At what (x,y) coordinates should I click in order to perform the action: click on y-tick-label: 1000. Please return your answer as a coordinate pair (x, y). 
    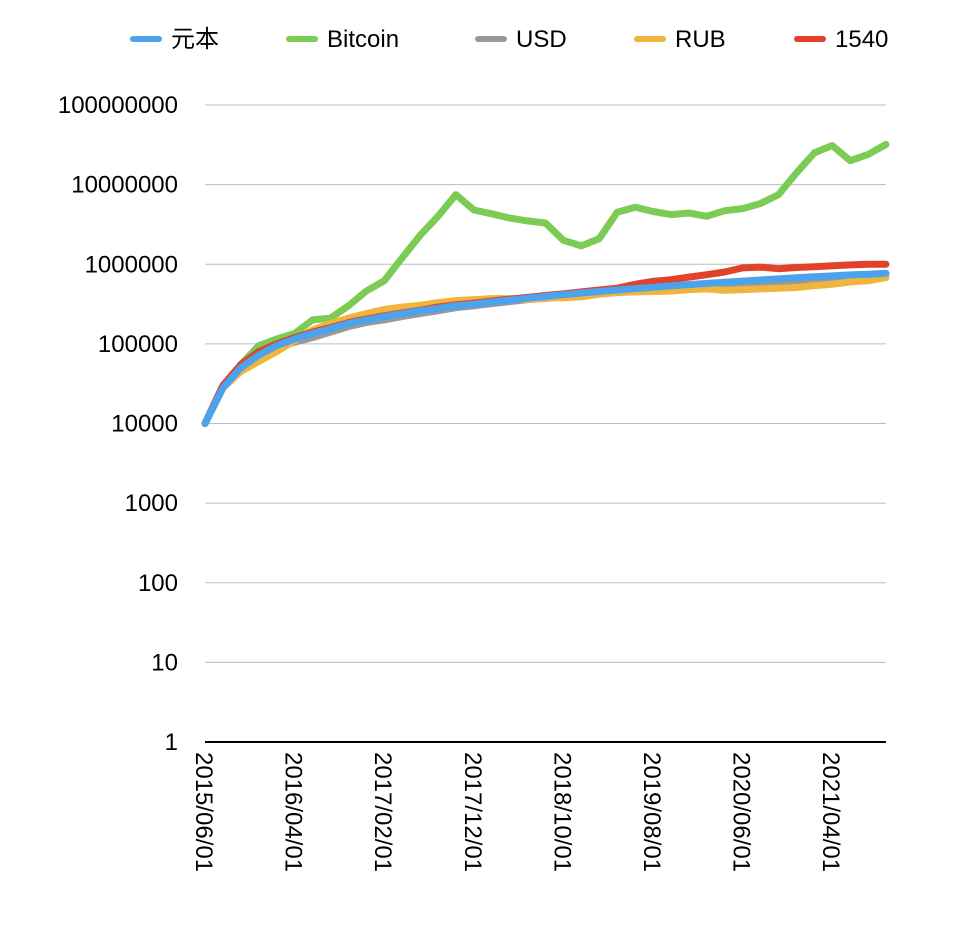
    Looking at the image, I should click on (151, 503).